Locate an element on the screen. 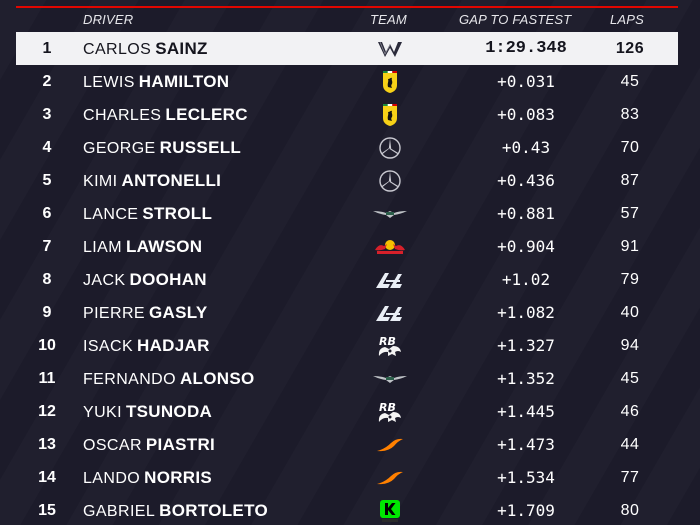  driver-last-name: NORRIS is located at coordinates (178, 477).